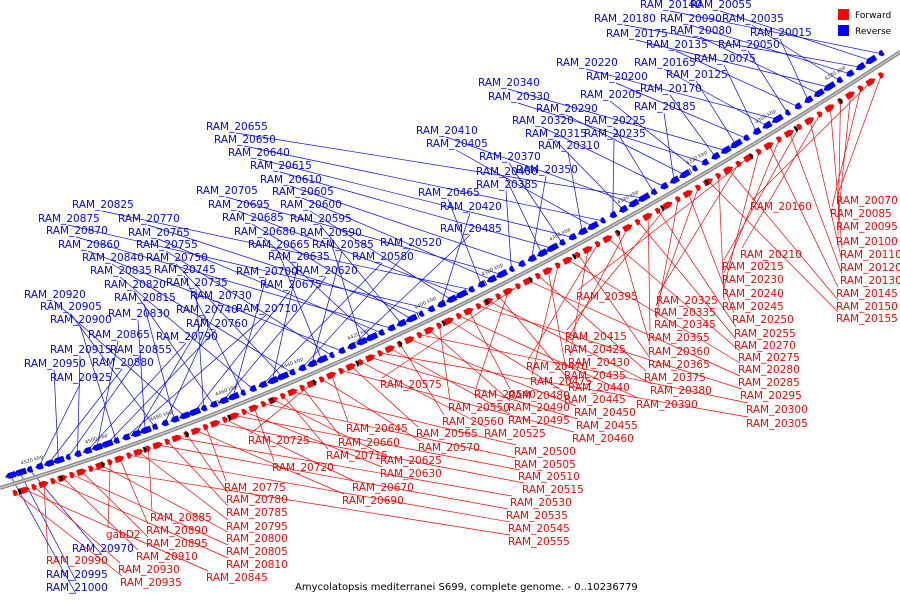  What do you see at coordinates (253, 218) in the screenshot?
I see `reverse-gene-label: RAM_20685` at bounding box center [253, 218].